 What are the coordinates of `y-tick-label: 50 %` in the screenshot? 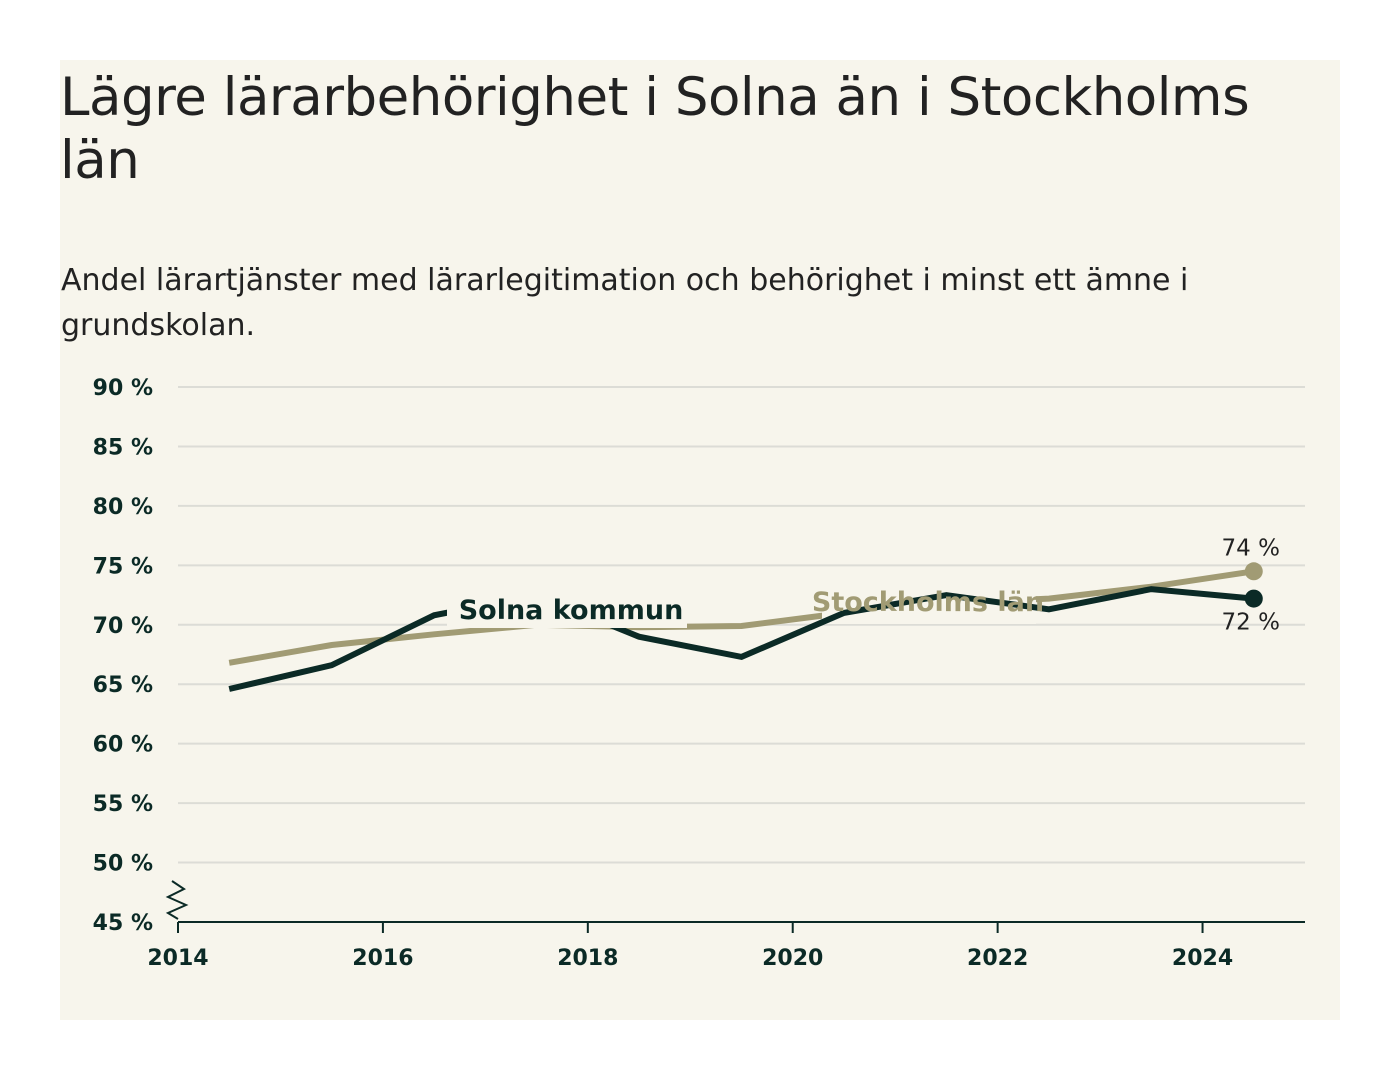 It's located at (123, 864).